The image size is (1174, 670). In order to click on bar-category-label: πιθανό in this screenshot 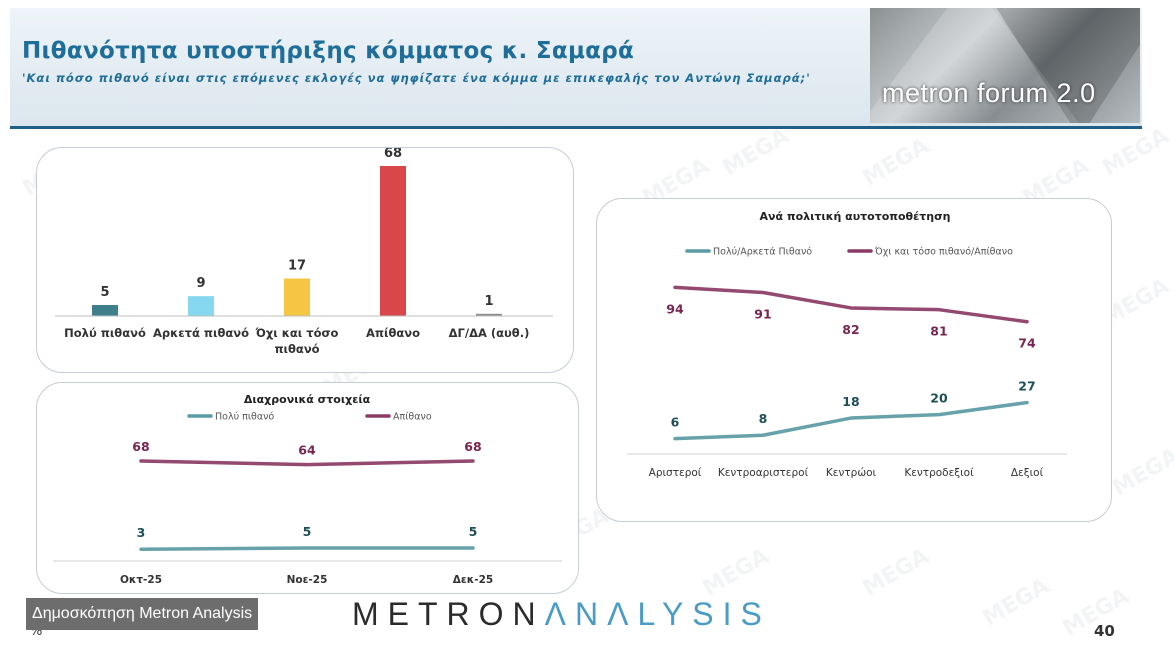, I will do `click(296, 349)`.